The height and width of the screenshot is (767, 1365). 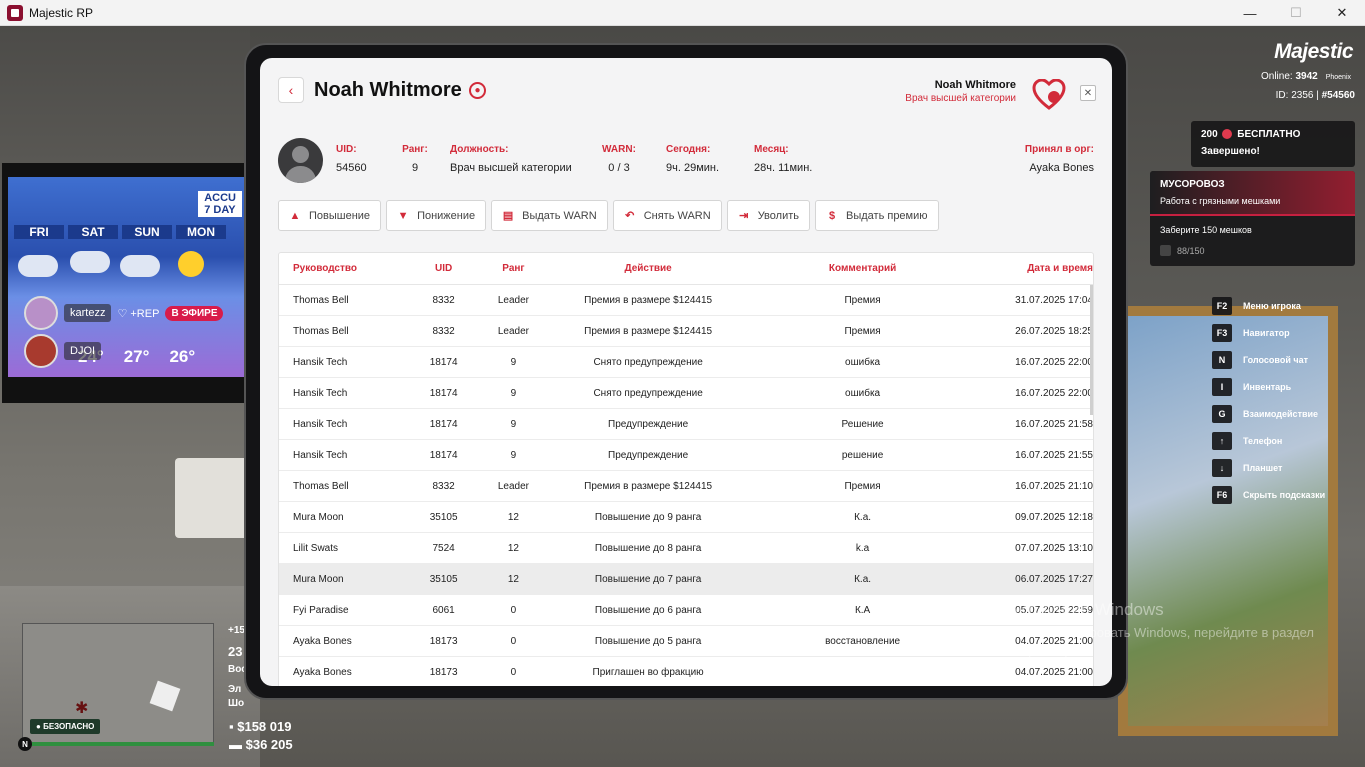 I want to click on table-cell: Повышение до 7 ранга, so click(x=648, y=579).